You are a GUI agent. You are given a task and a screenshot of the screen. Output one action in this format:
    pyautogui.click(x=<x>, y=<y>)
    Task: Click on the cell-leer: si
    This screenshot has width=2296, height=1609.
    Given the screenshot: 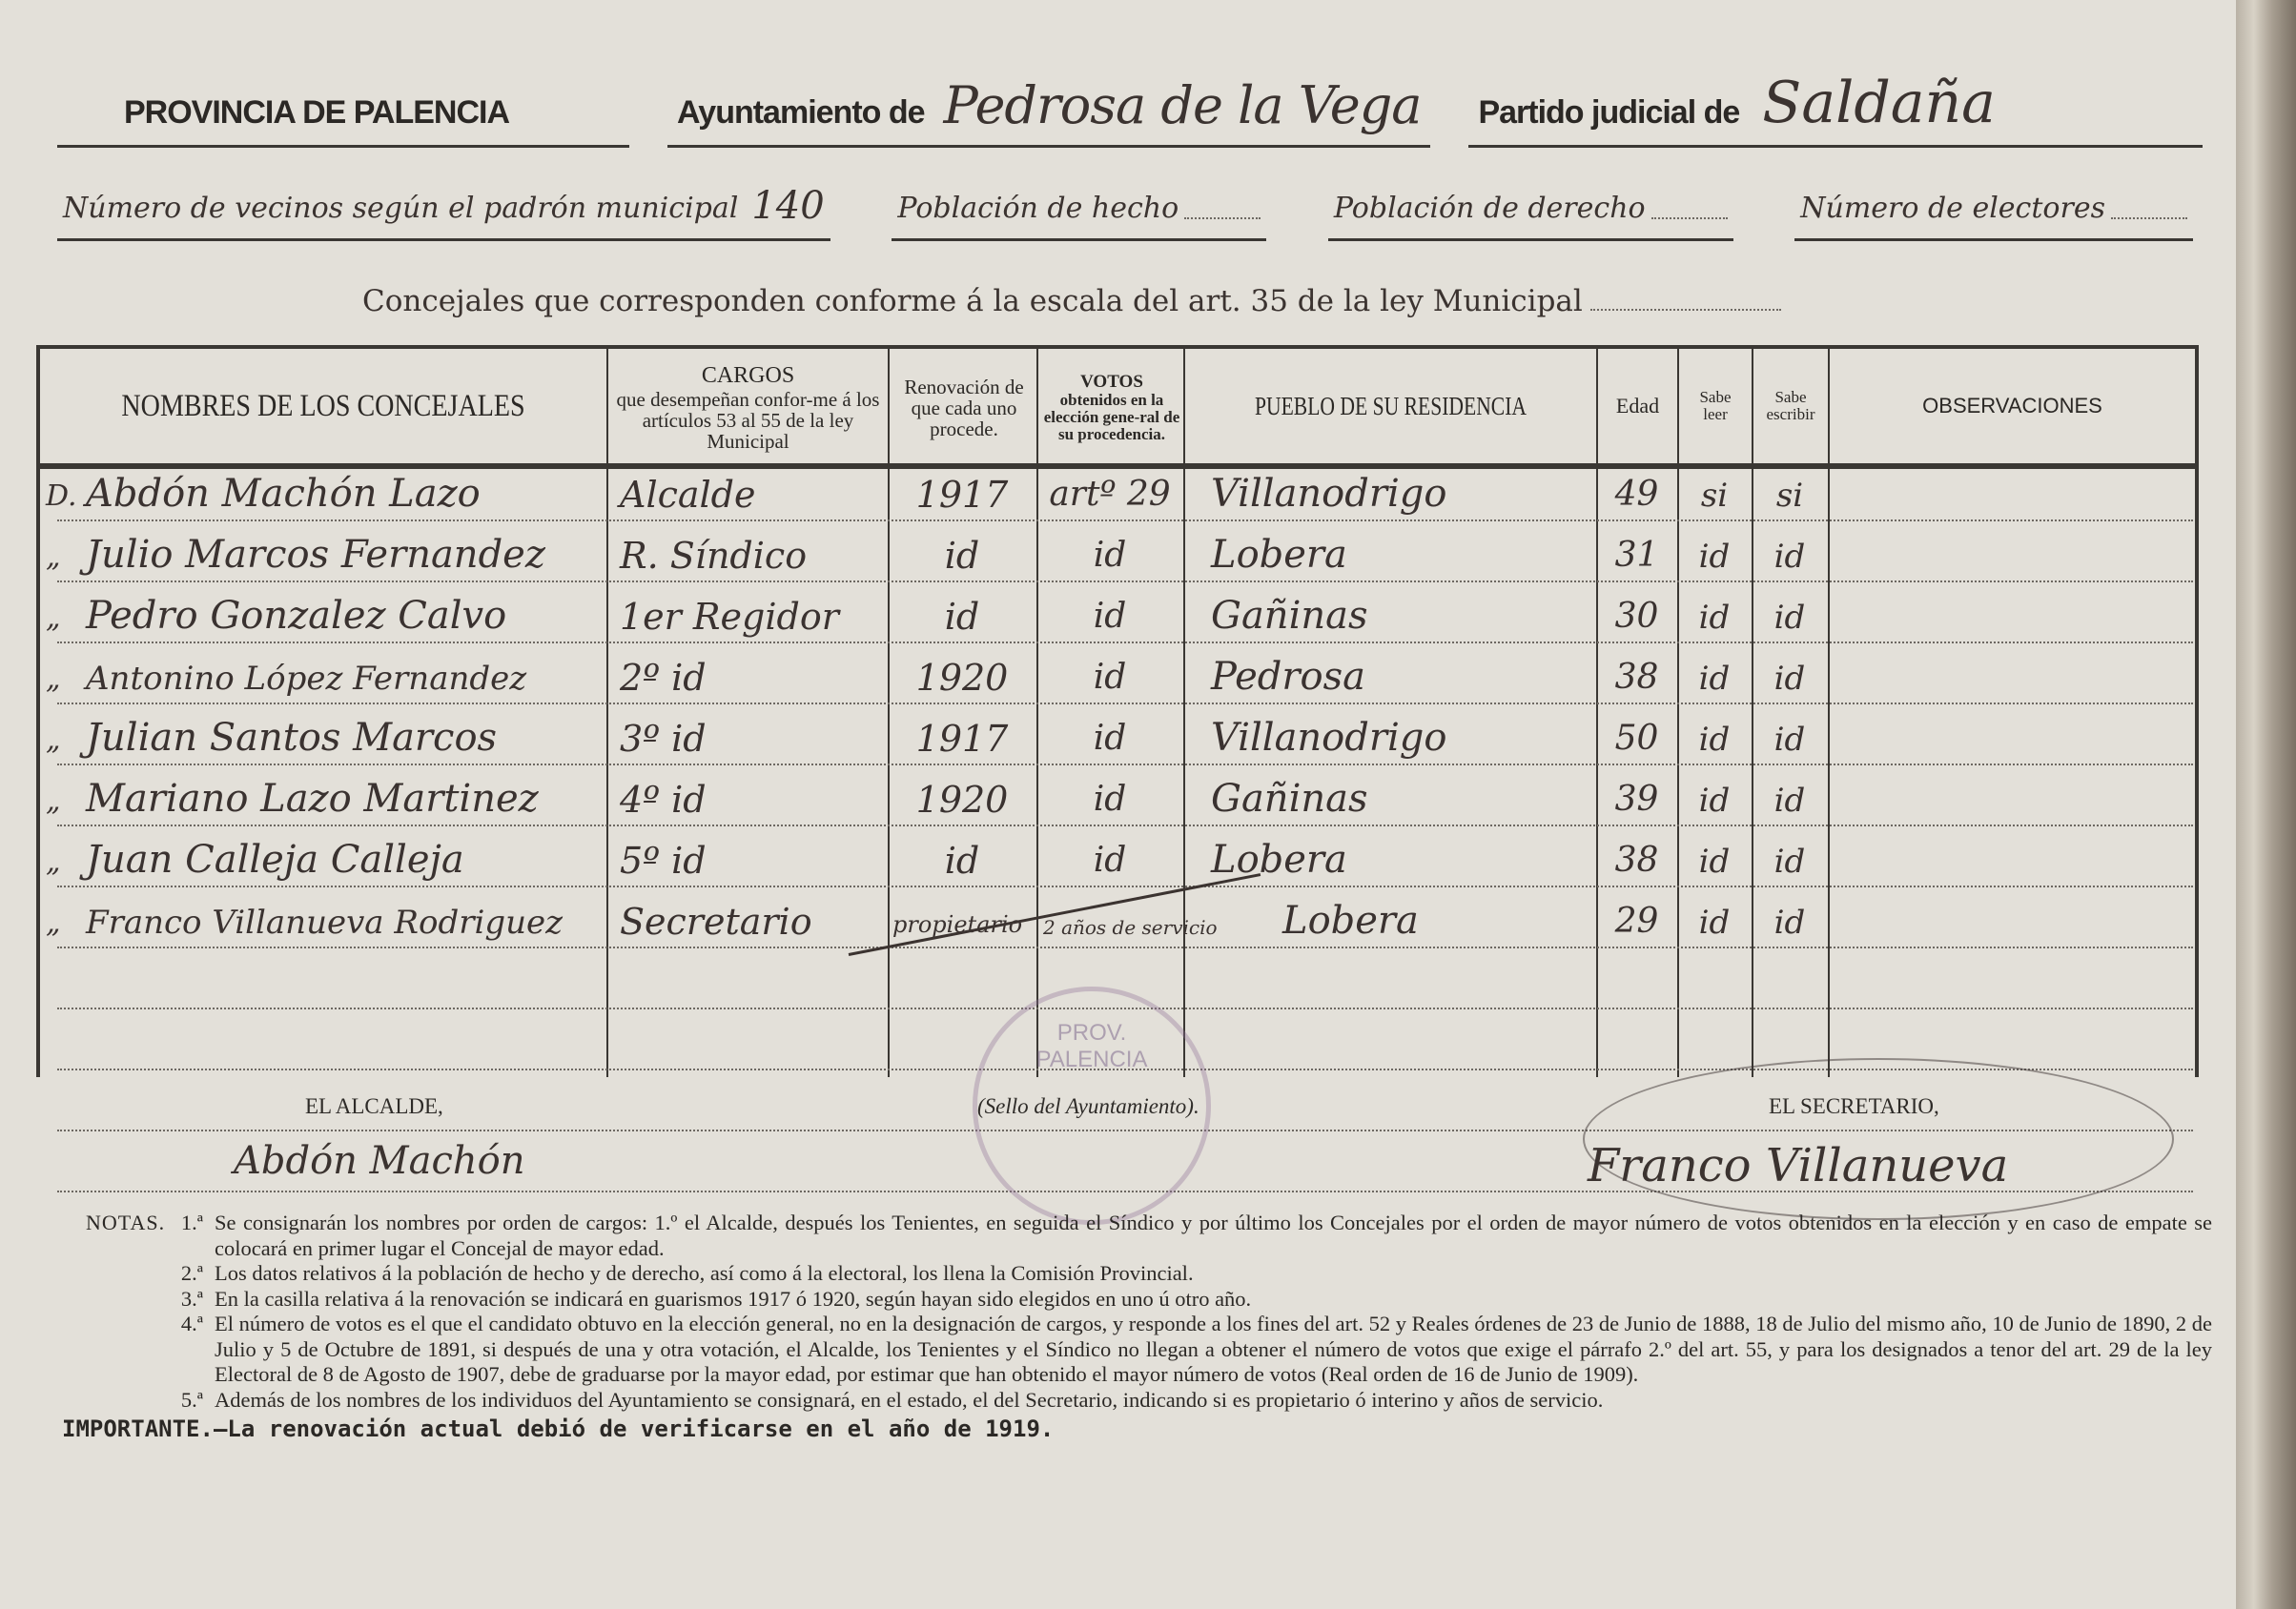 What is the action you would take?
    pyautogui.click(x=1715, y=496)
    